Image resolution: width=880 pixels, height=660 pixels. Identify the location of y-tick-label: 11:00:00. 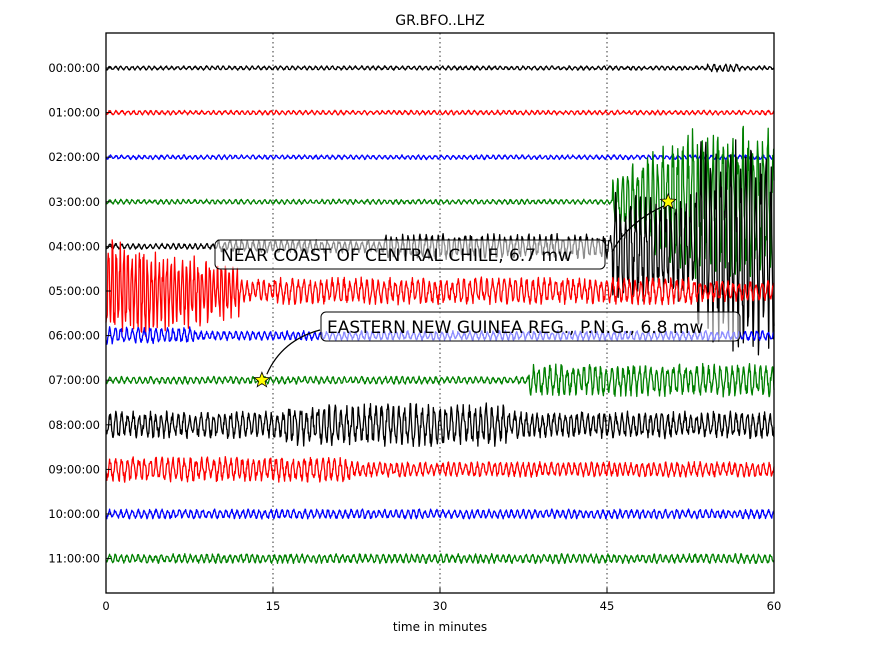
(74, 559).